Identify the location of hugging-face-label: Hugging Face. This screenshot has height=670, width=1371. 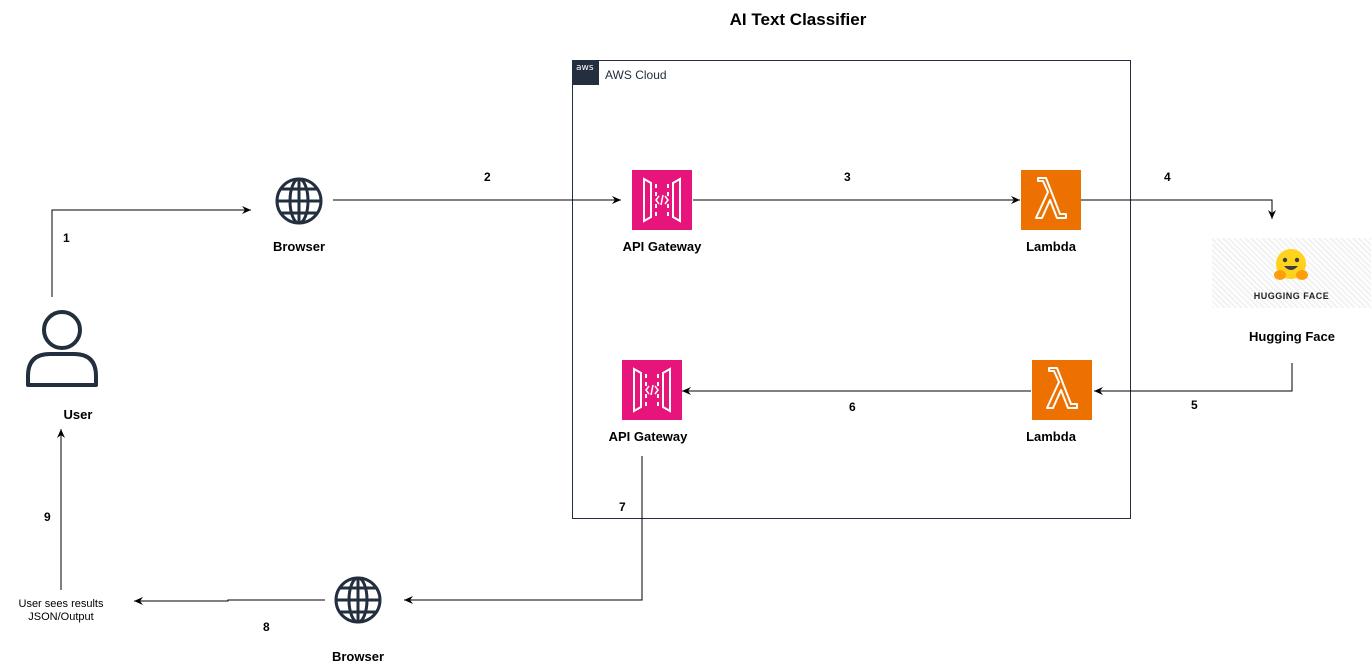
(1292, 336).